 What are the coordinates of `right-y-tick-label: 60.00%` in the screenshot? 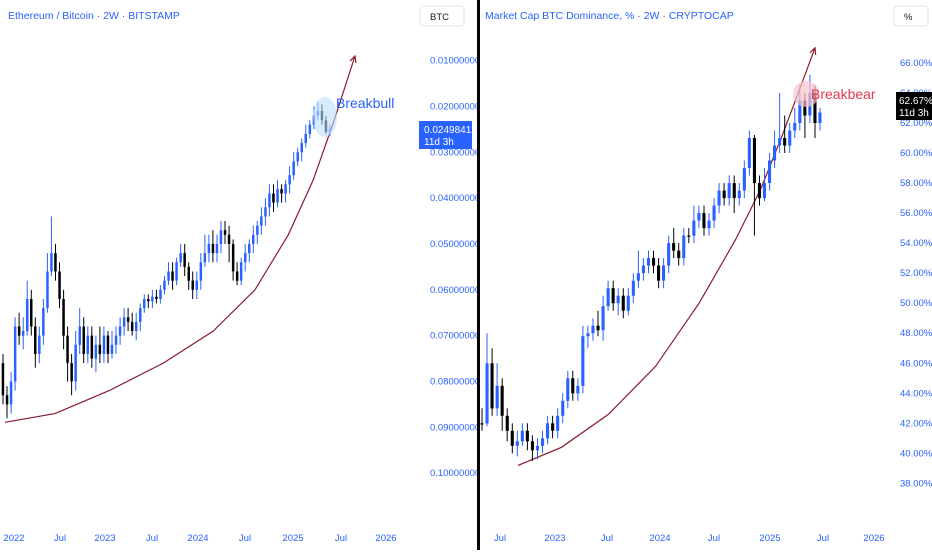 It's located at (916, 153).